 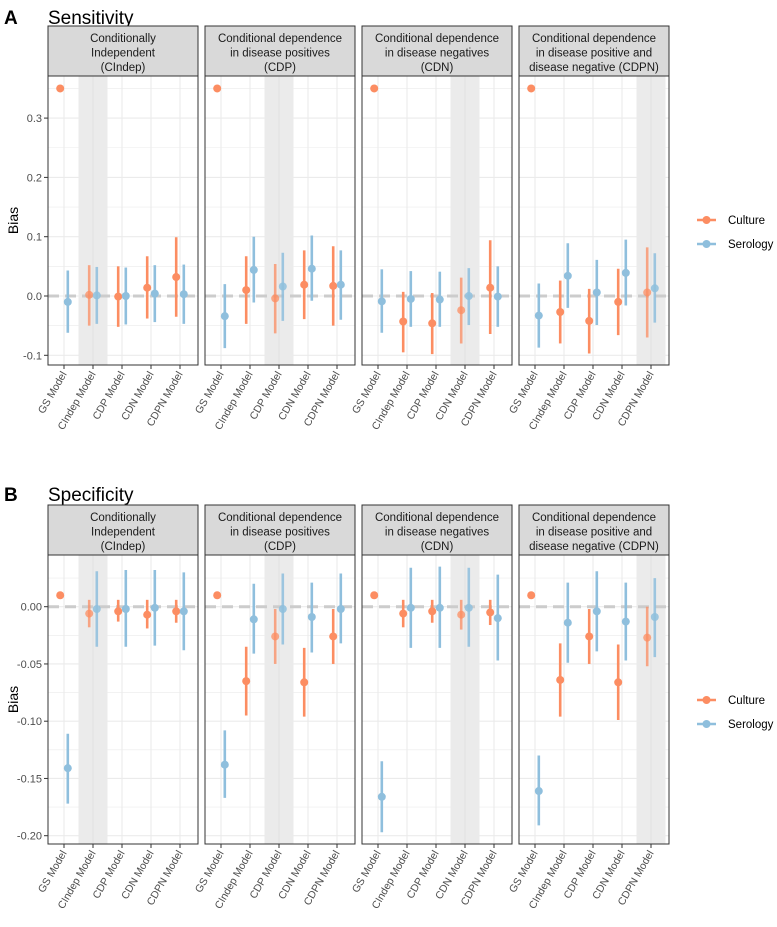 What do you see at coordinates (123, 518) in the screenshot?
I see `facet-strip-label: Conditionally` at bounding box center [123, 518].